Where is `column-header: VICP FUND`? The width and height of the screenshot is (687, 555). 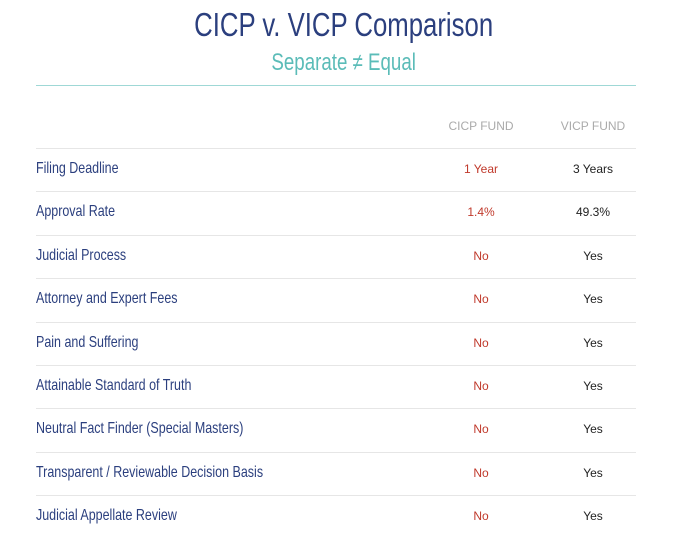 column-header: VICP FUND is located at coordinates (593, 126).